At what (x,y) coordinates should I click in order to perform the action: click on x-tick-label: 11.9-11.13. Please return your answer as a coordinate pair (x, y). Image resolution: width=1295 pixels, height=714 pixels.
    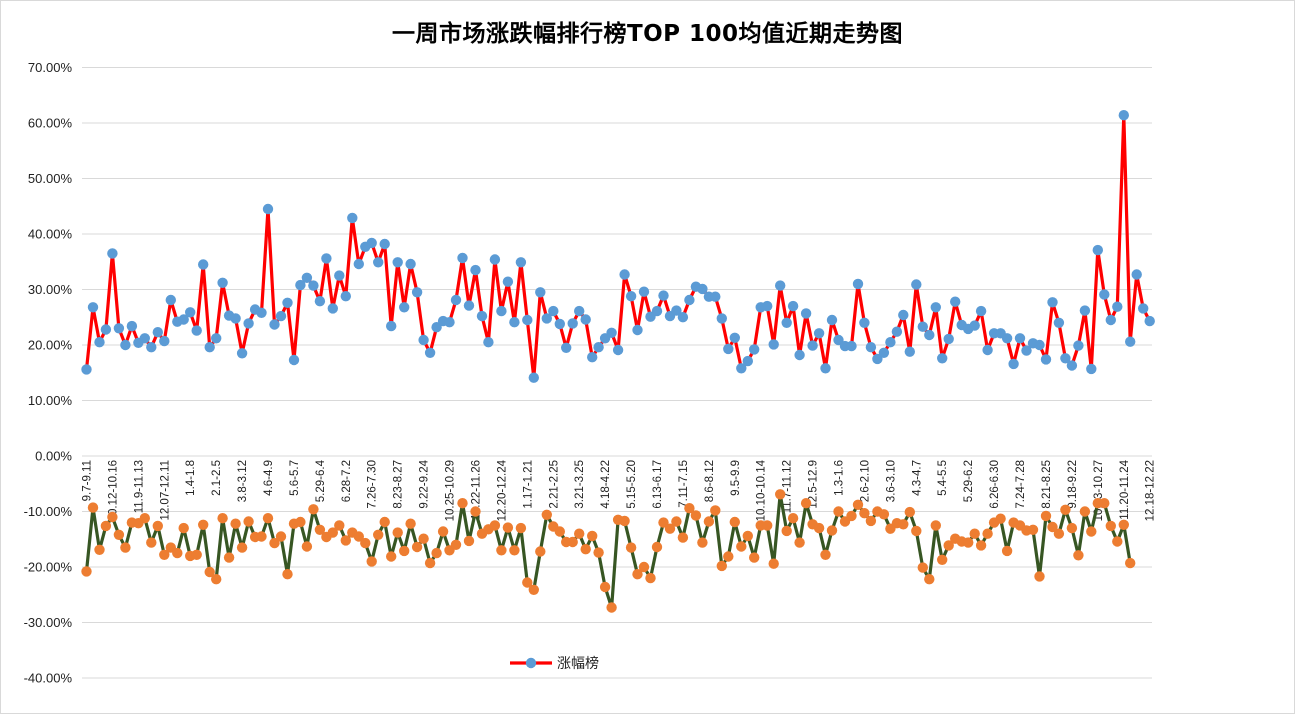
    Looking at the image, I should click on (139, 486).